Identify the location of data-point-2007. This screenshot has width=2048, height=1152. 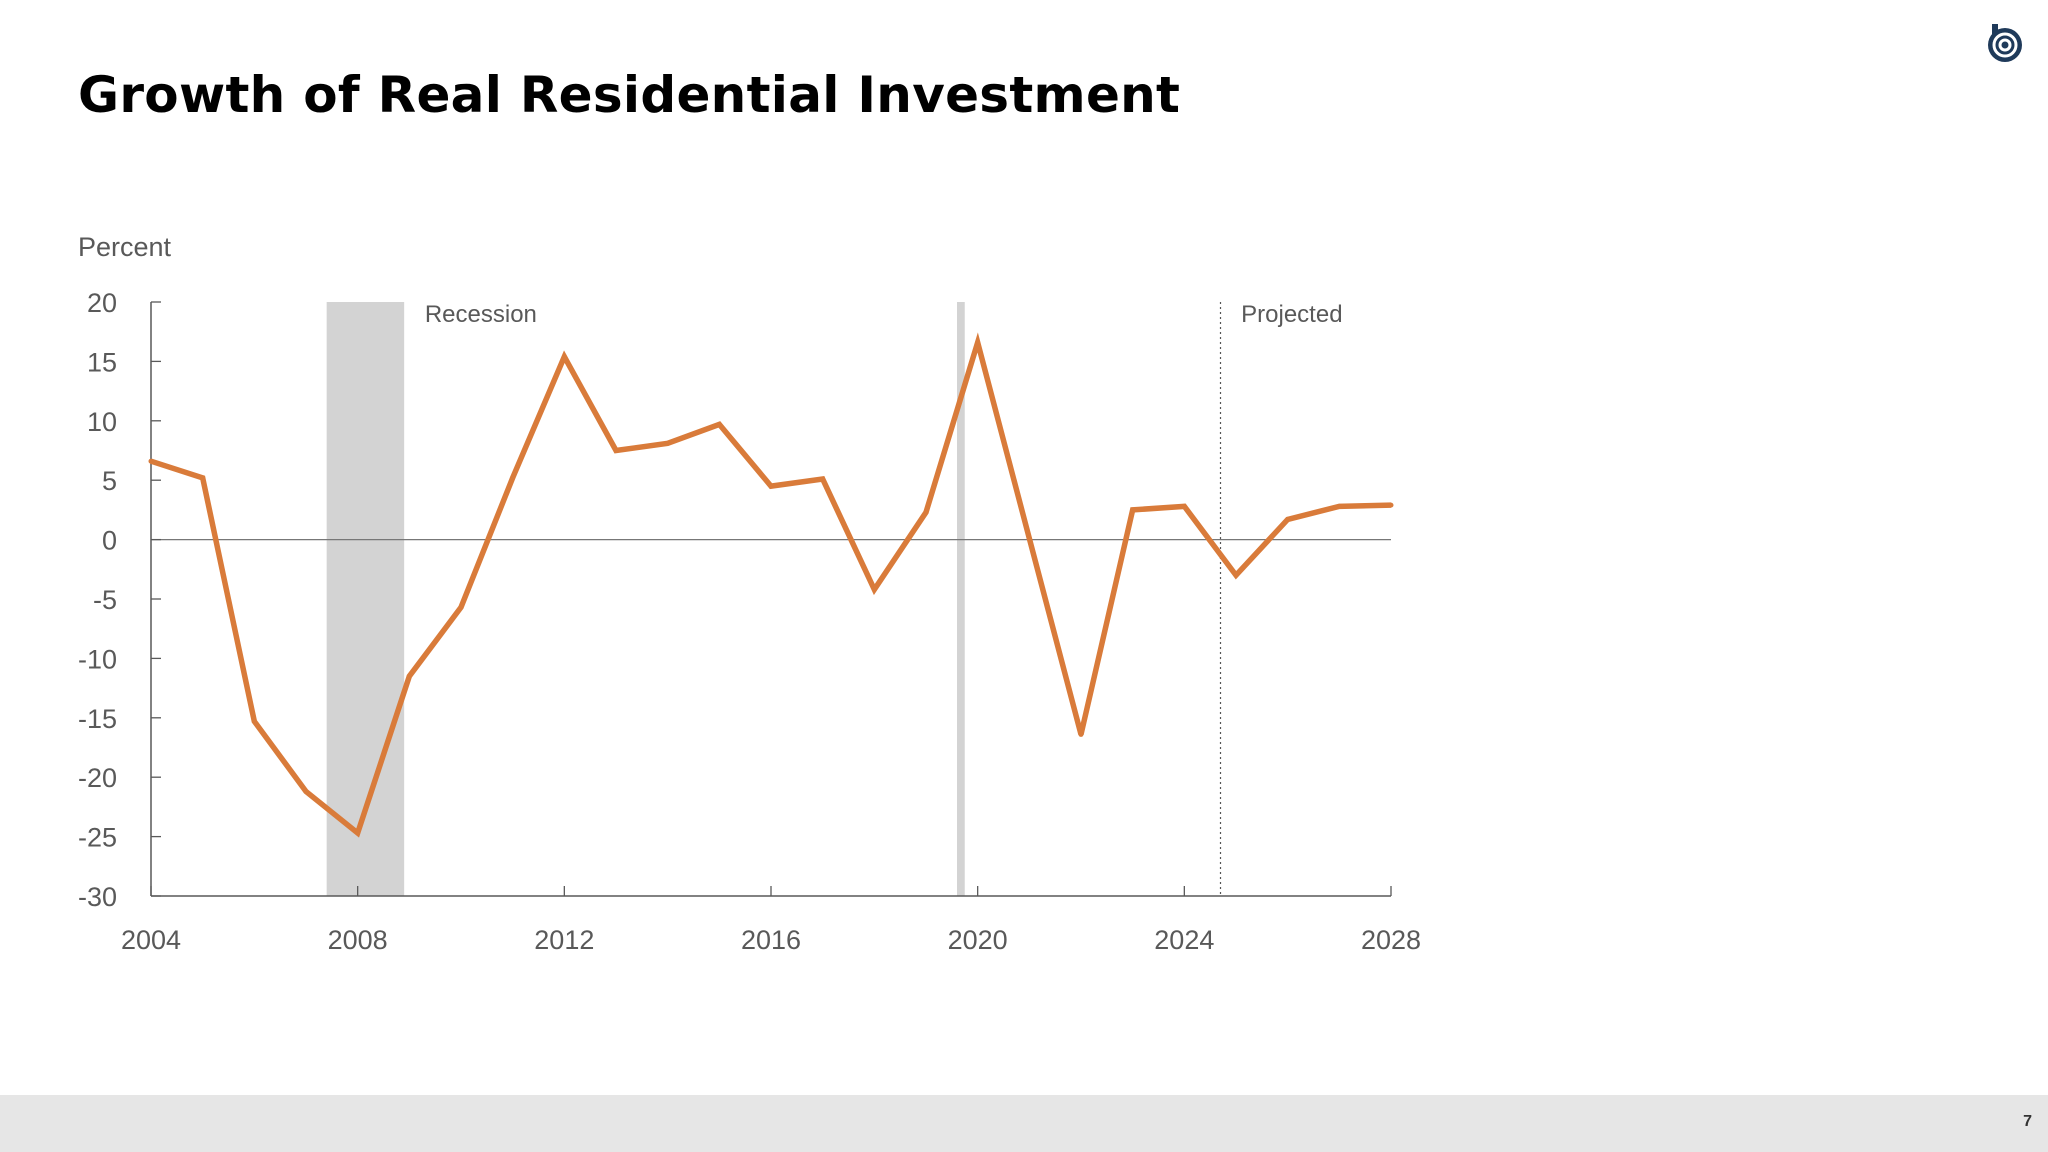
(306, 791).